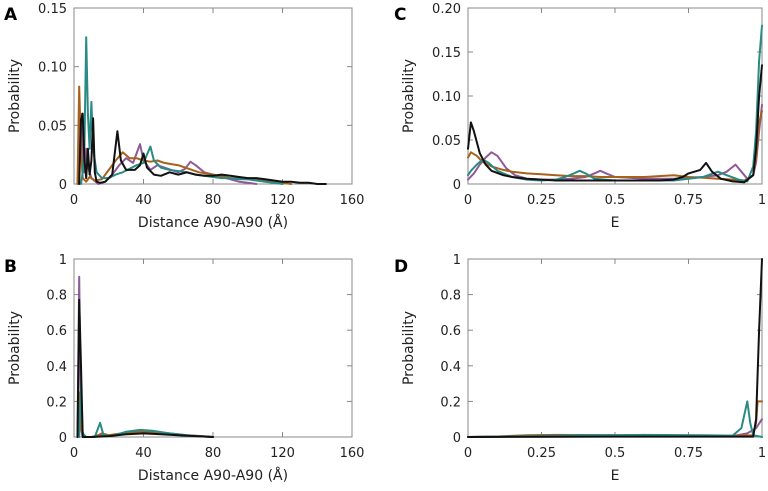 The image size is (768, 491). I want to click on panel-letter: B, so click(10, 267).